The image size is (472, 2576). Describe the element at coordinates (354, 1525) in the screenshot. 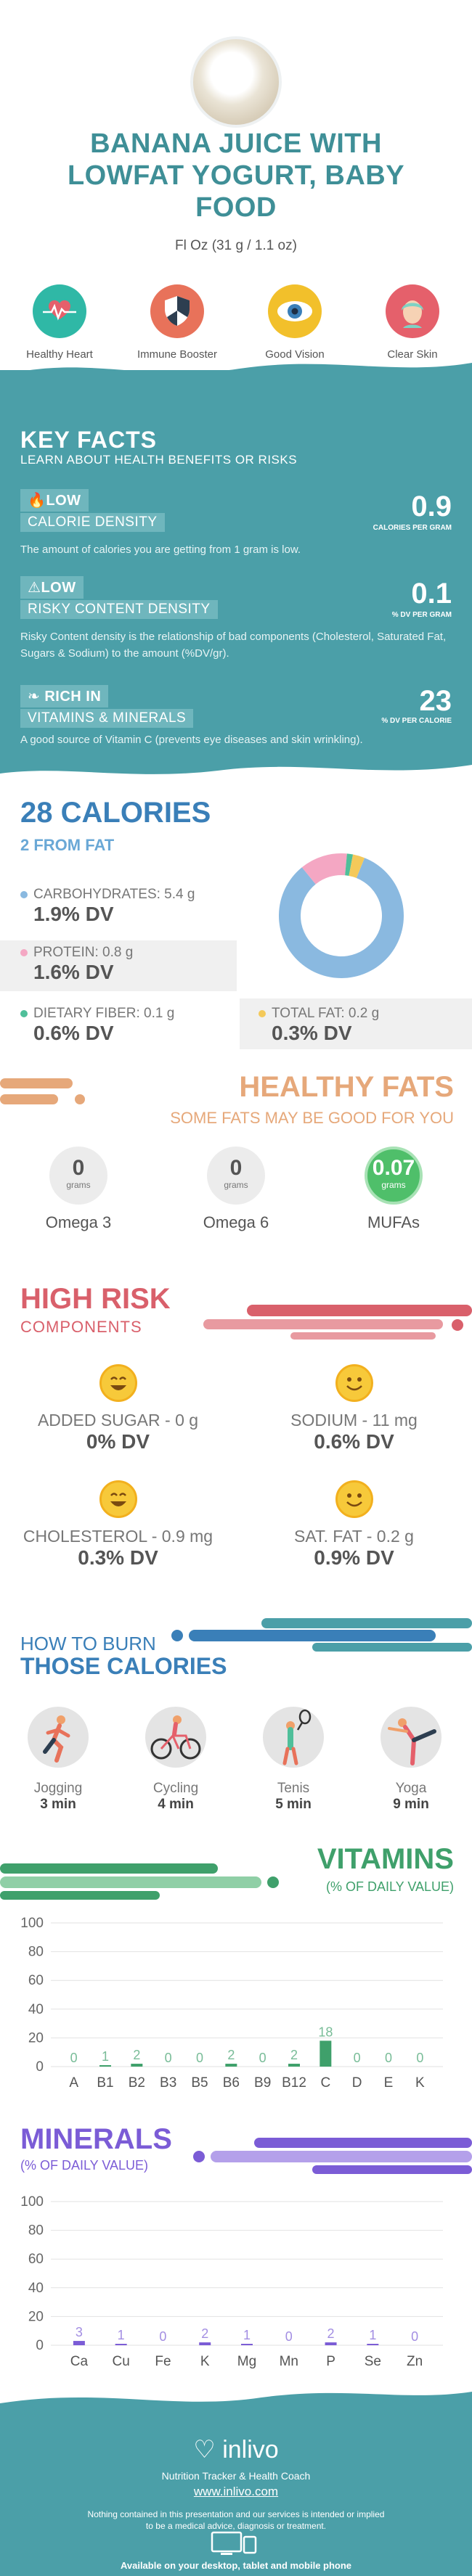

I see `risk-sat-fat: SAT. FAT - 0.2 g 0.9% DV` at that location.